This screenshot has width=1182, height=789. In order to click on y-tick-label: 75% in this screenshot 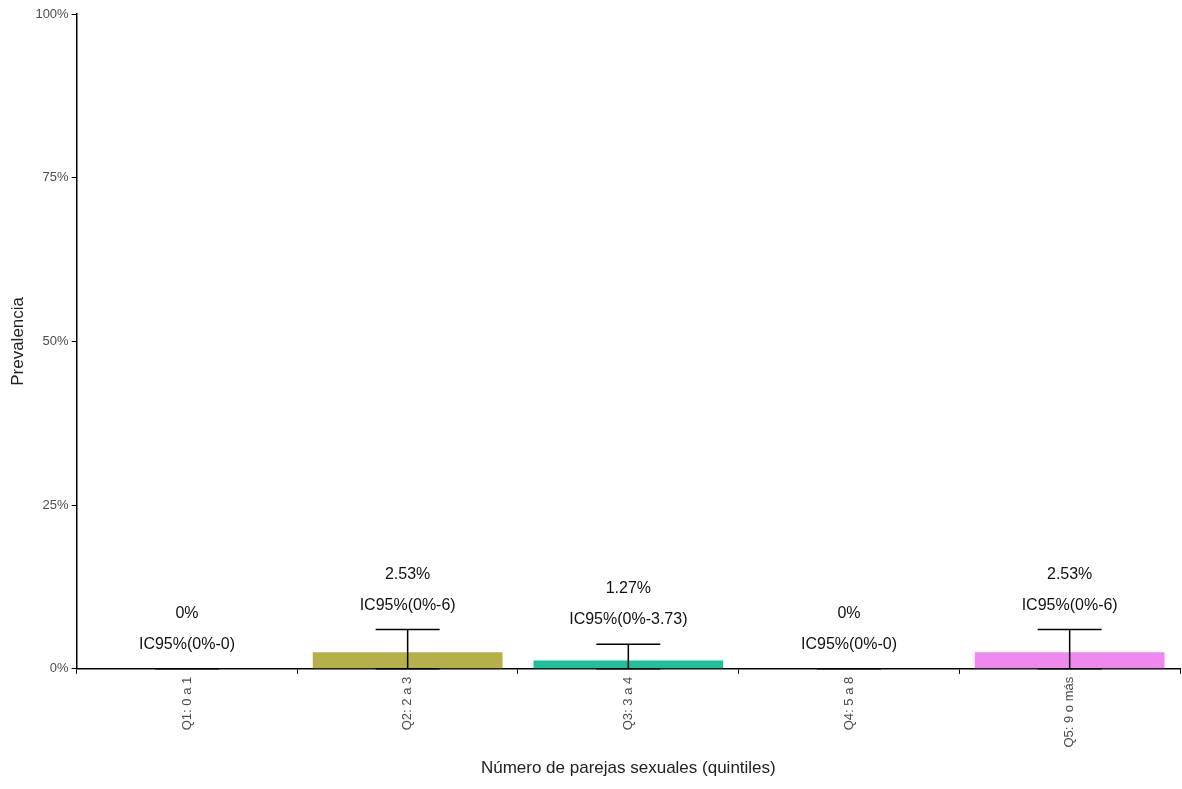, I will do `click(56, 177)`.